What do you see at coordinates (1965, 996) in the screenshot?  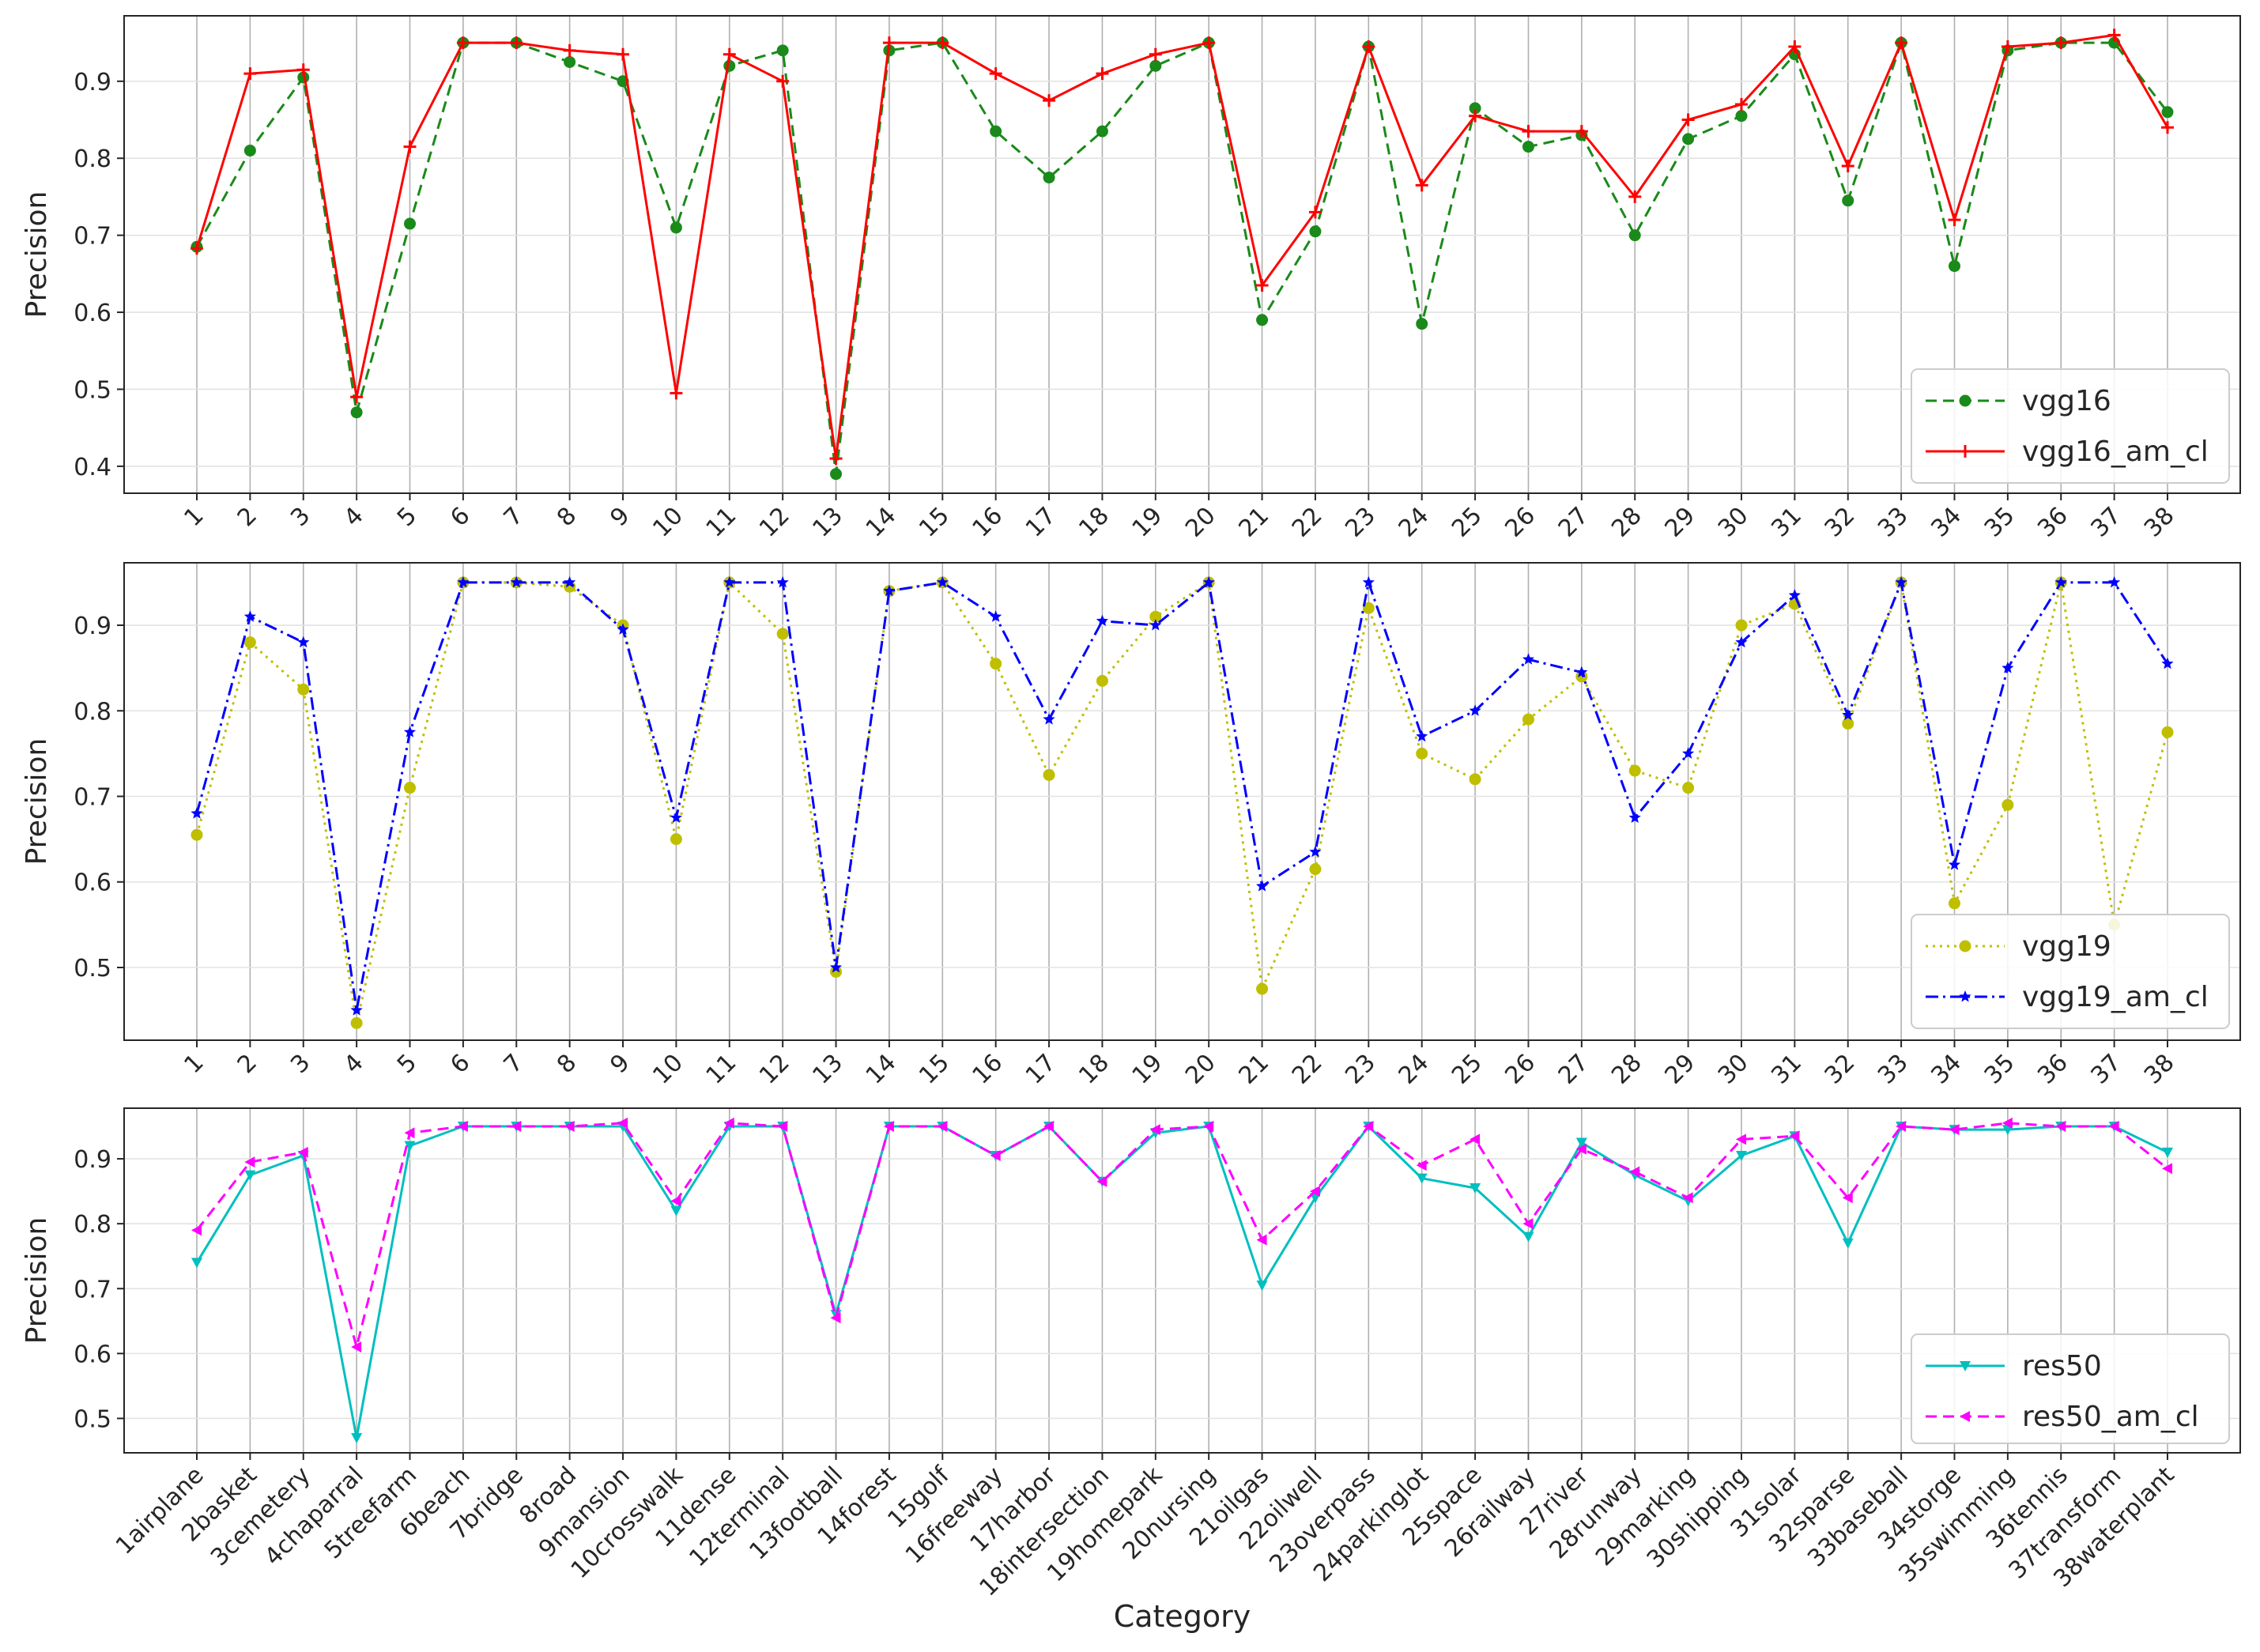 I see `legend-marker-vgg19_am_cl` at bounding box center [1965, 996].